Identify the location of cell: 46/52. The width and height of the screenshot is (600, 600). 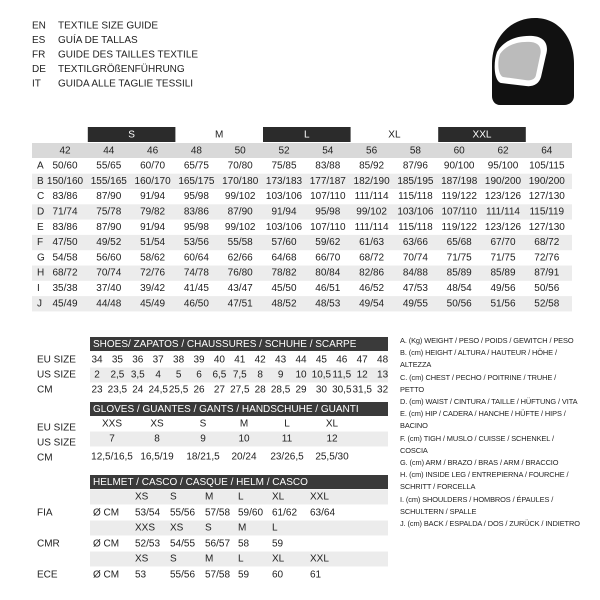
(371, 288).